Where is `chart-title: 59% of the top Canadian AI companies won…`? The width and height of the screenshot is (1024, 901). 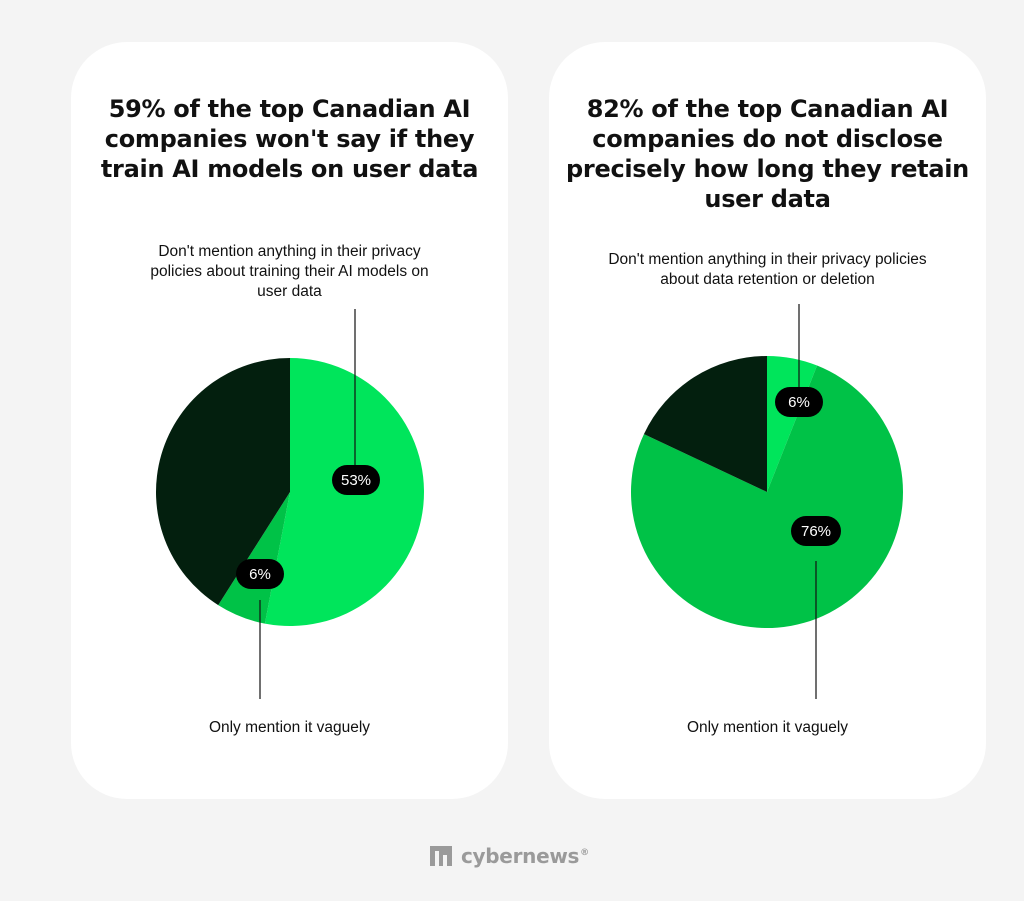 chart-title: 59% of the top Canadian AI companies won… is located at coordinates (289, 139).